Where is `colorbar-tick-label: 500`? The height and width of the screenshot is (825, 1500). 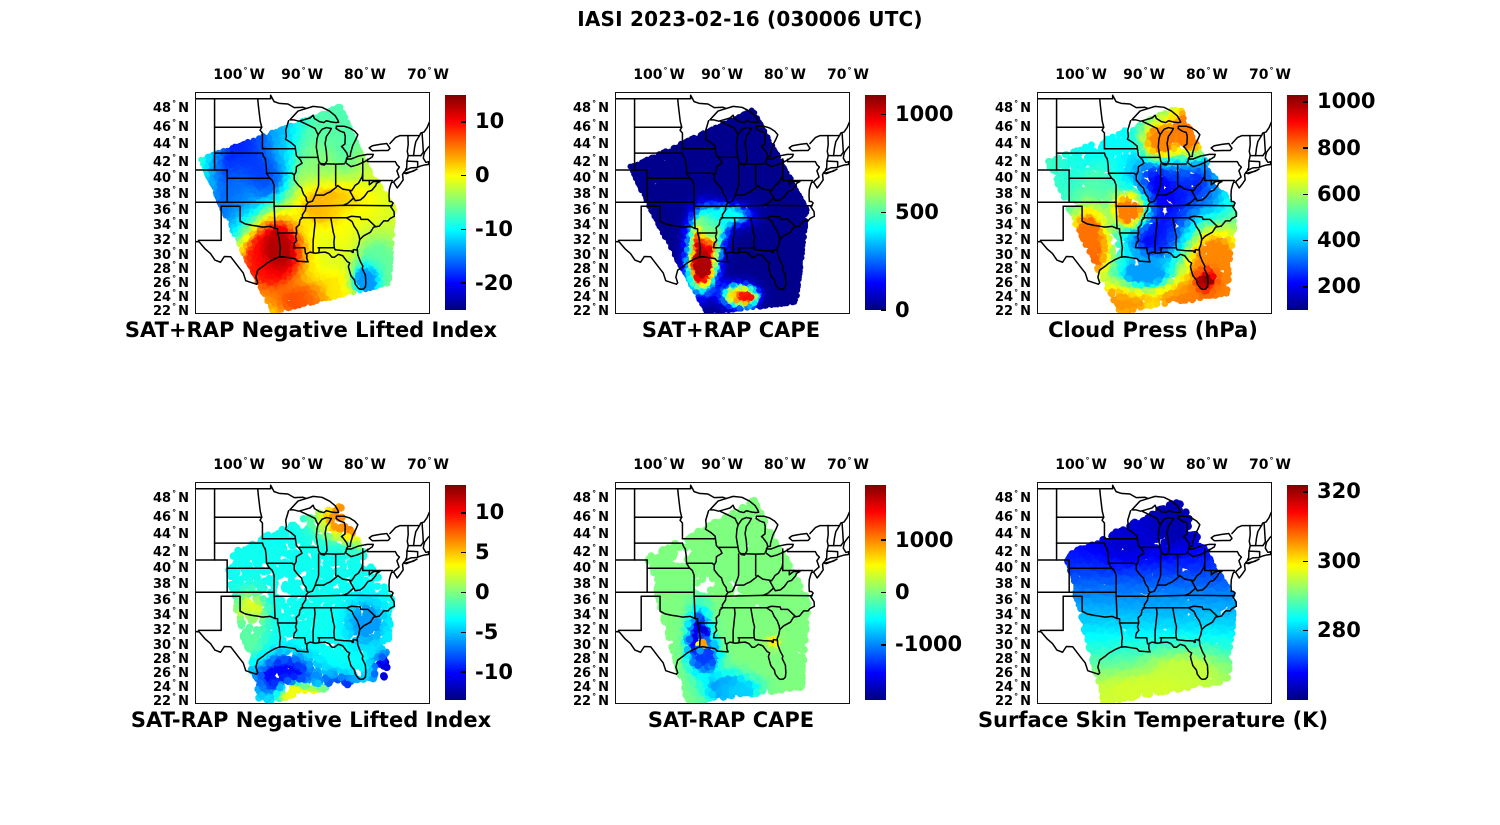
colorbar-tick-label: 500 is located at coordinates (917, 211).